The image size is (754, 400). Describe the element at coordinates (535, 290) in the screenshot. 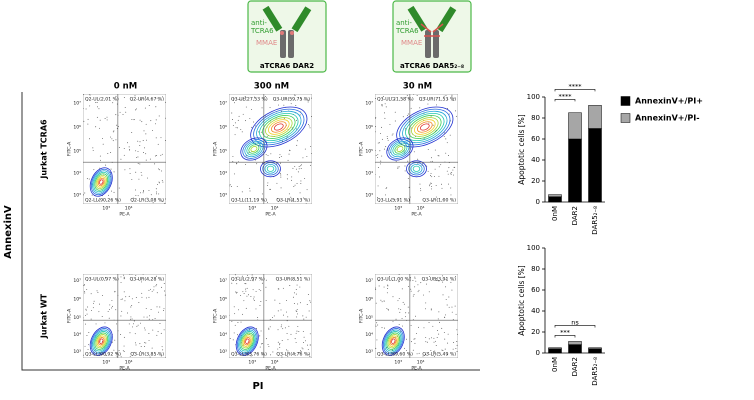

I see `y-tick-label: 60` at that location.